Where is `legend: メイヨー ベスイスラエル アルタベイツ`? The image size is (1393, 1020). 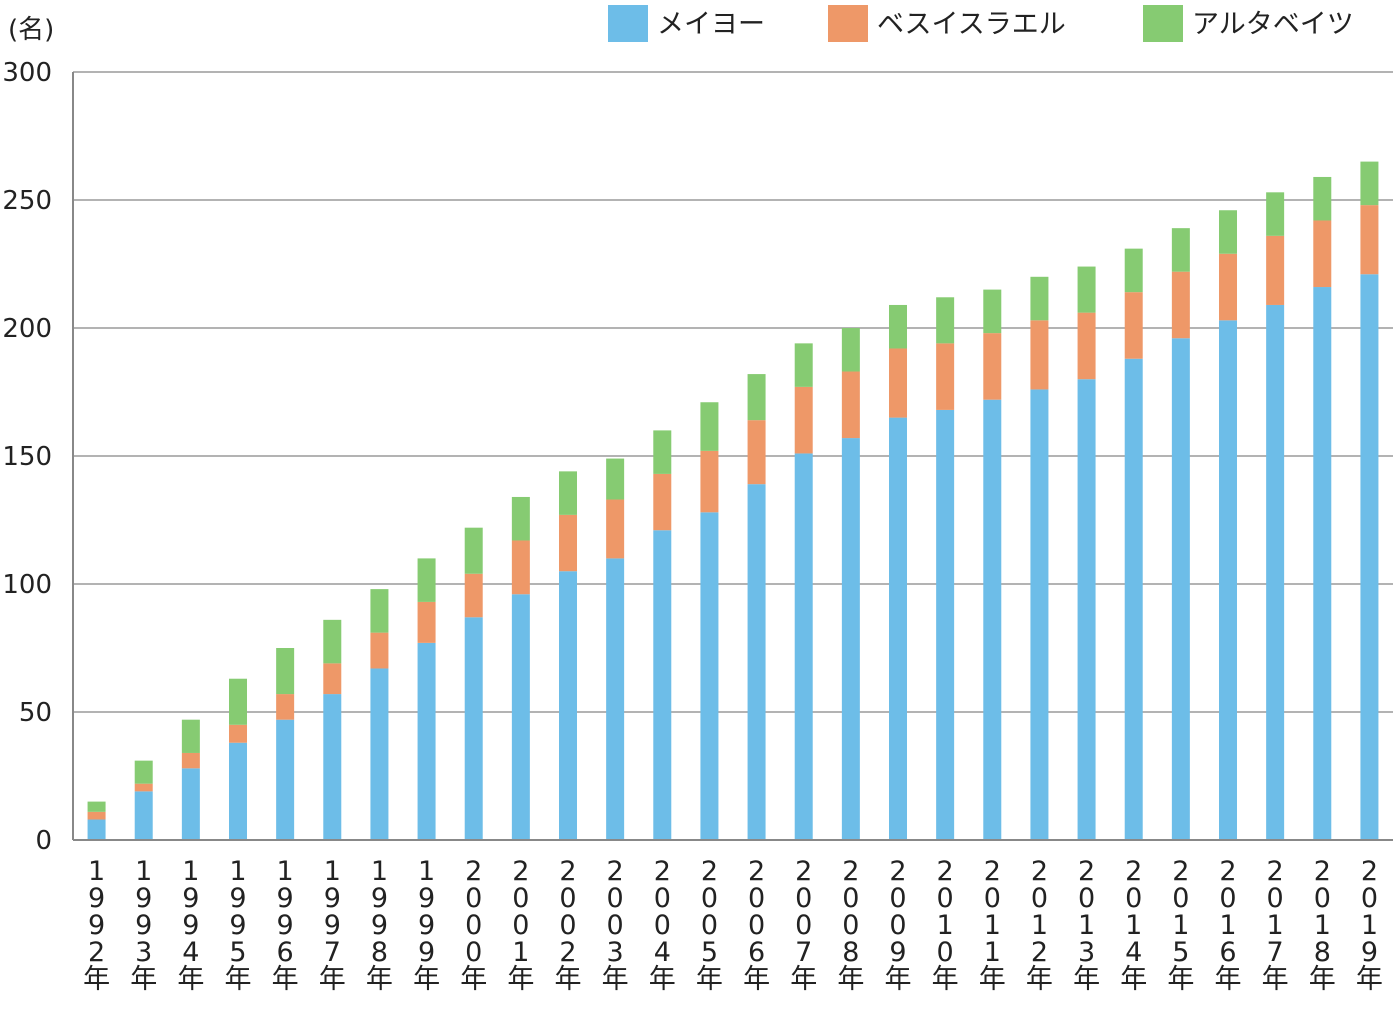
legend: メイヨー ベスイスラエル アルタベイツ is located at coordinates (981, 23).